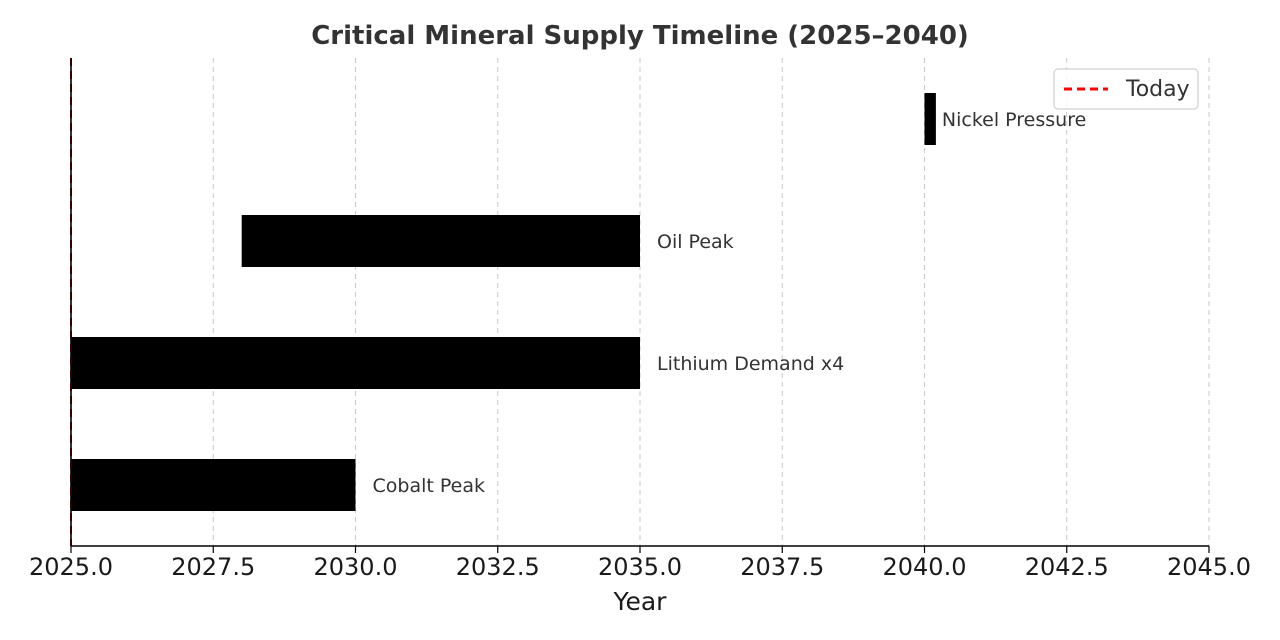 Image resolution: width=1280 pixels, height=640 pixels. I want to click on bar-label: Oil Peak, so click(695, 242).